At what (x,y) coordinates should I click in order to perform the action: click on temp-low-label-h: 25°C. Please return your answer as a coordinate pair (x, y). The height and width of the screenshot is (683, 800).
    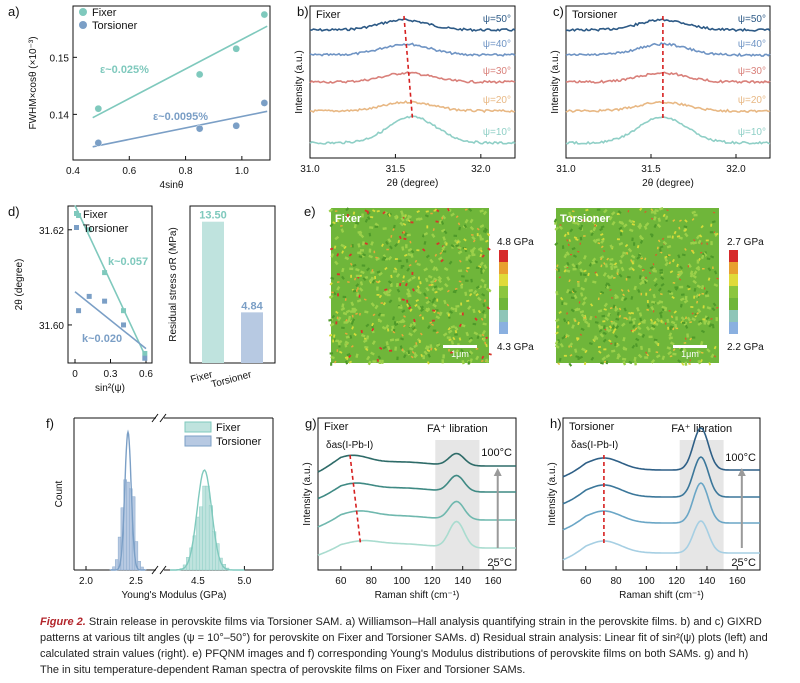
    Looking at the image, I should click on (743, 563).